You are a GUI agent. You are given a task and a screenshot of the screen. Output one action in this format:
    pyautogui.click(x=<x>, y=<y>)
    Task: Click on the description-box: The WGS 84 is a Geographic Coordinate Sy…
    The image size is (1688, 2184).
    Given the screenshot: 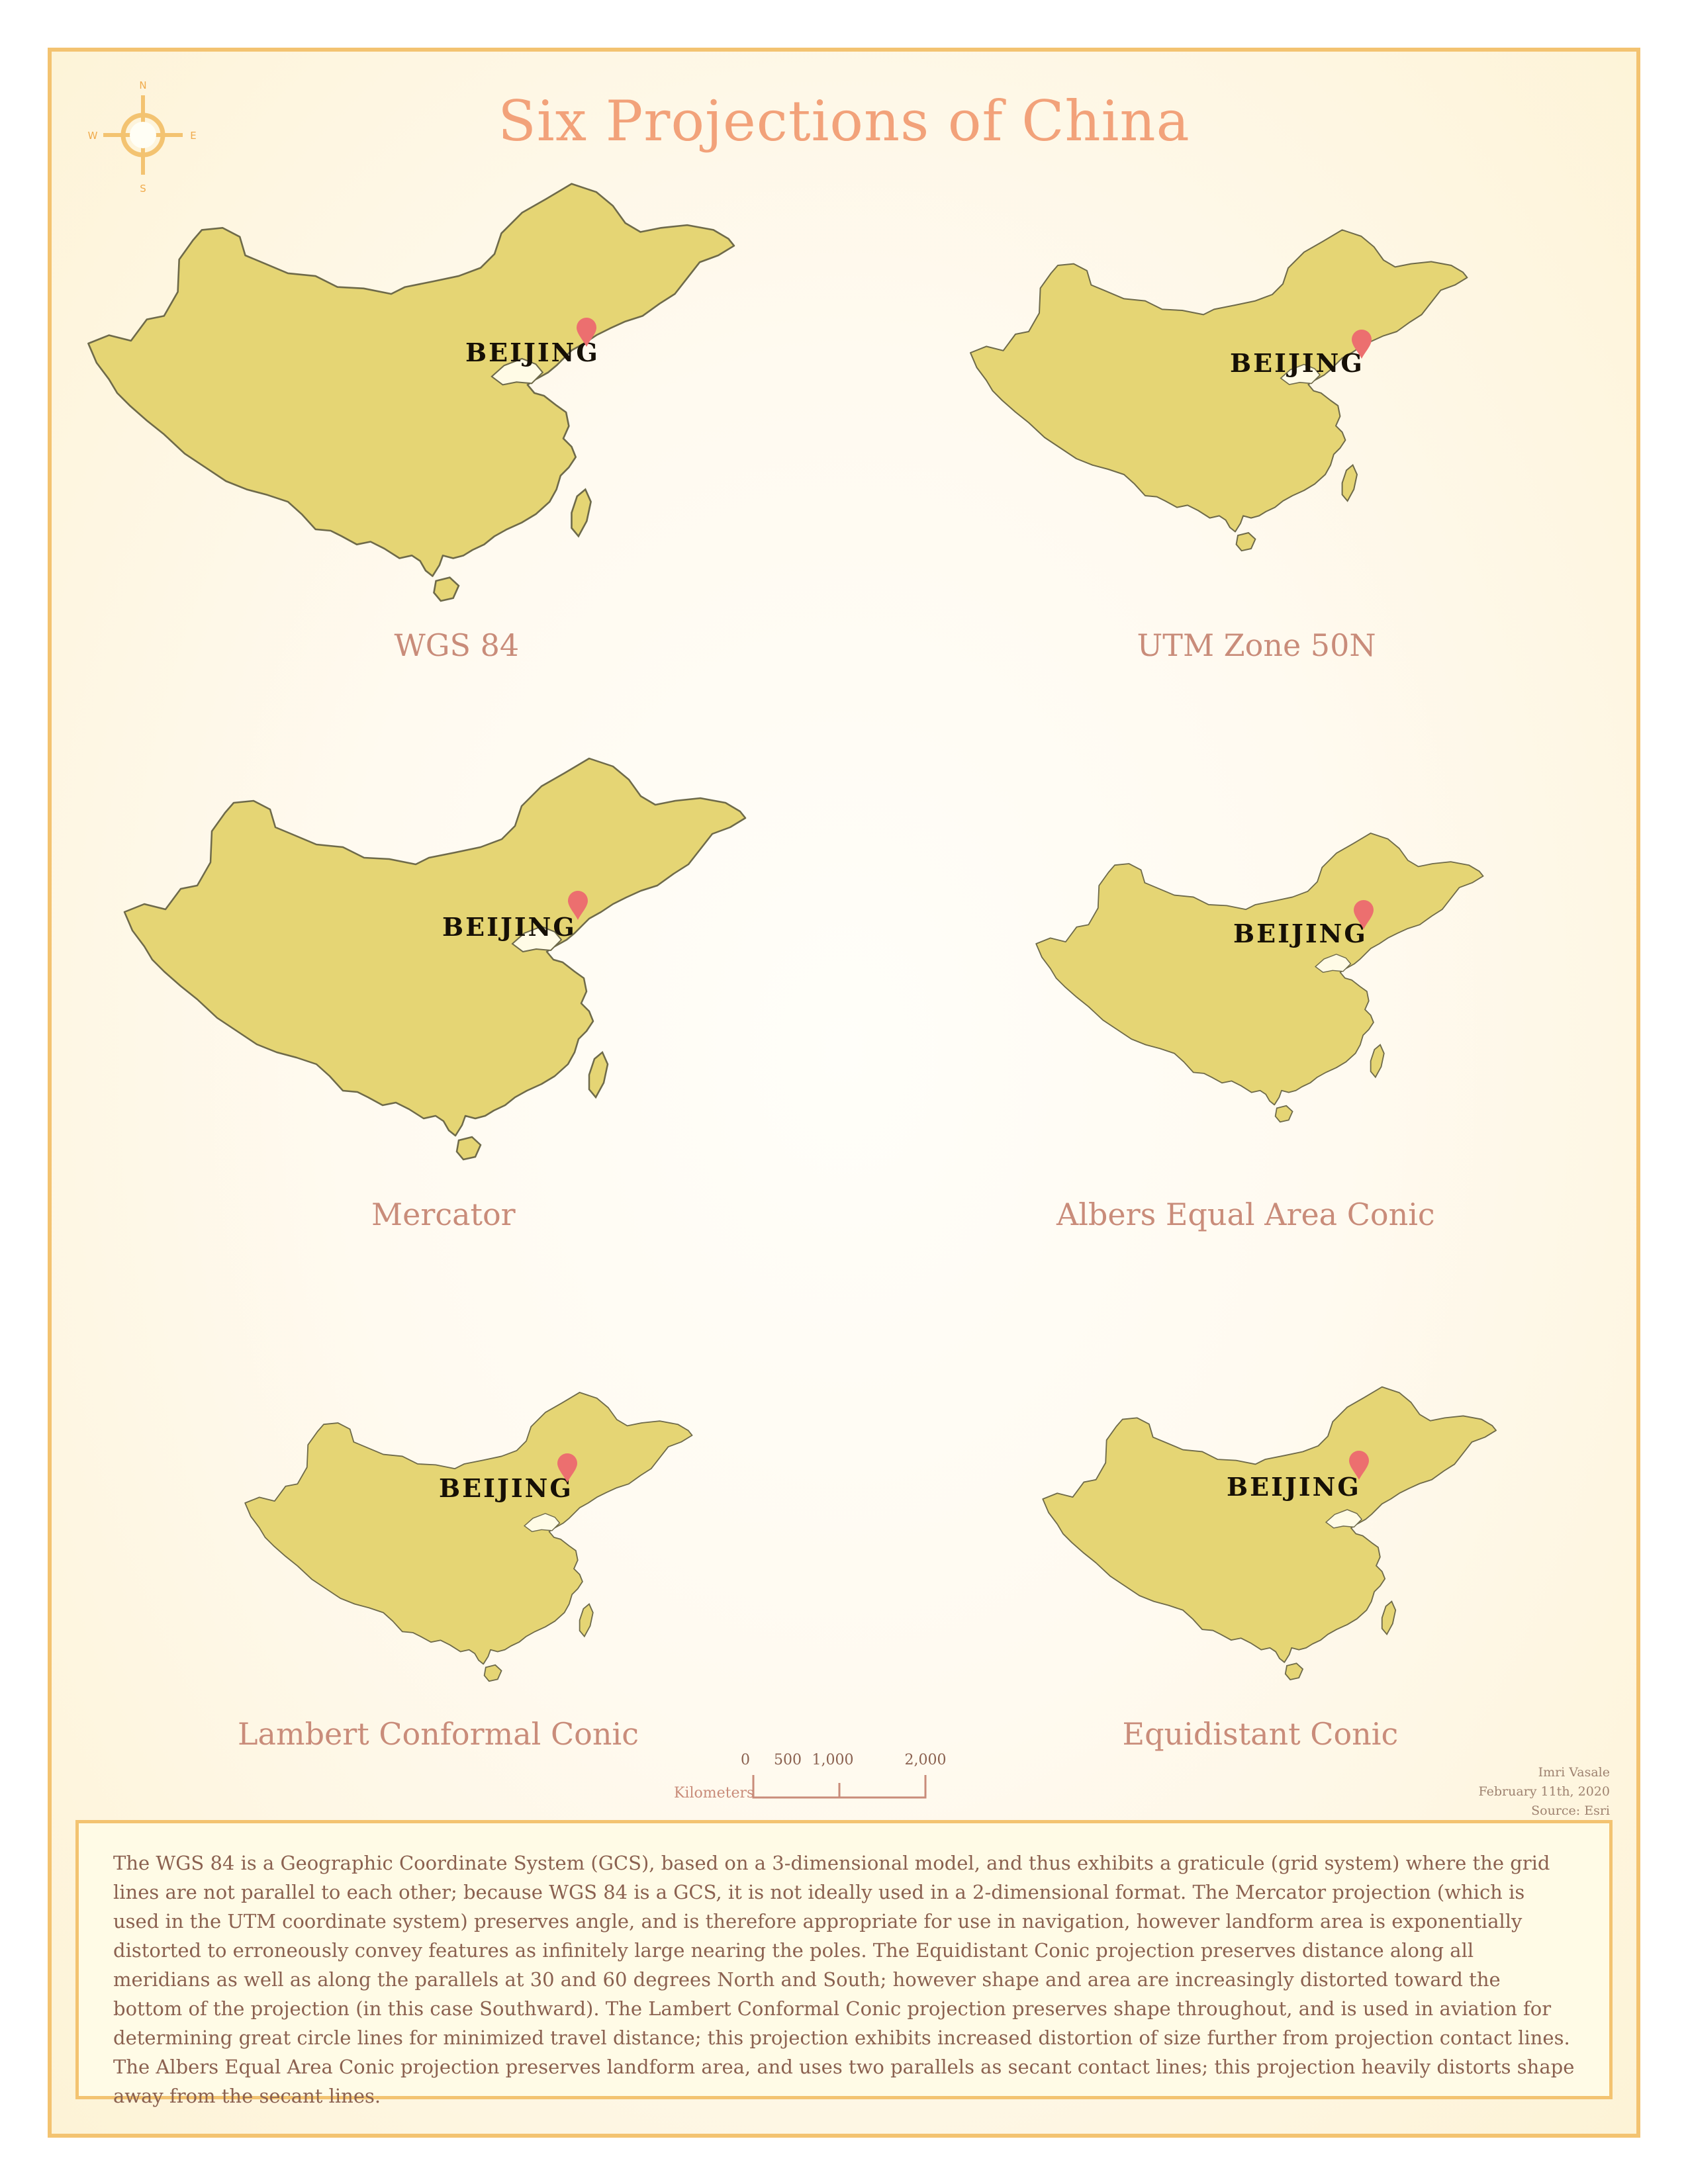 What is the action you would take?
    pyautogui.click(x=844, y=1963)
    